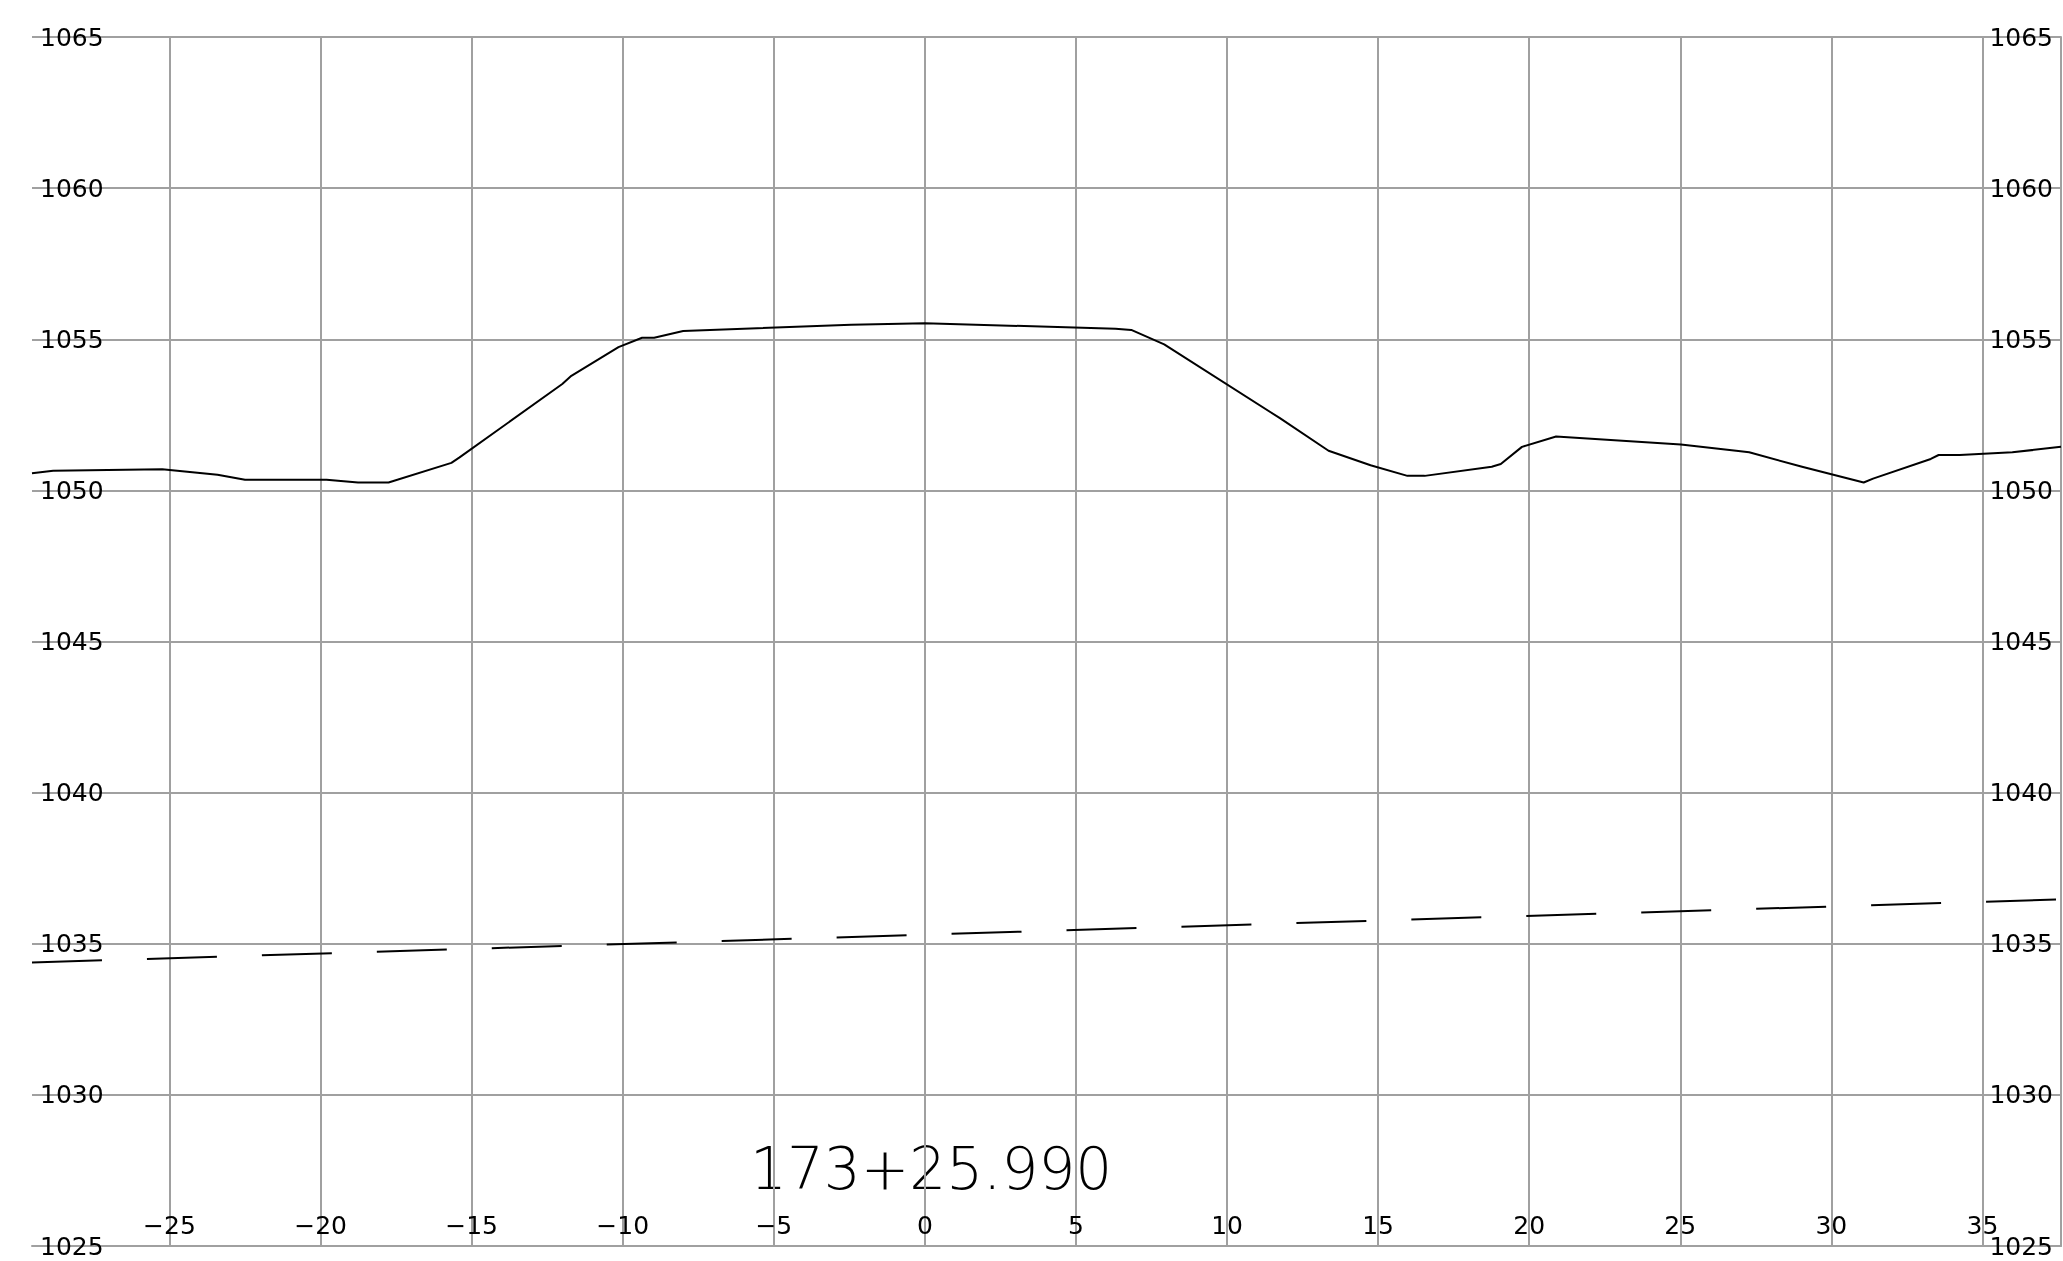 The width and height of the screenshot is (2063, 1261). Describe the element at coordinates (72, 490) in the screenshot. I see `y-tick-label: 1050` at that location.